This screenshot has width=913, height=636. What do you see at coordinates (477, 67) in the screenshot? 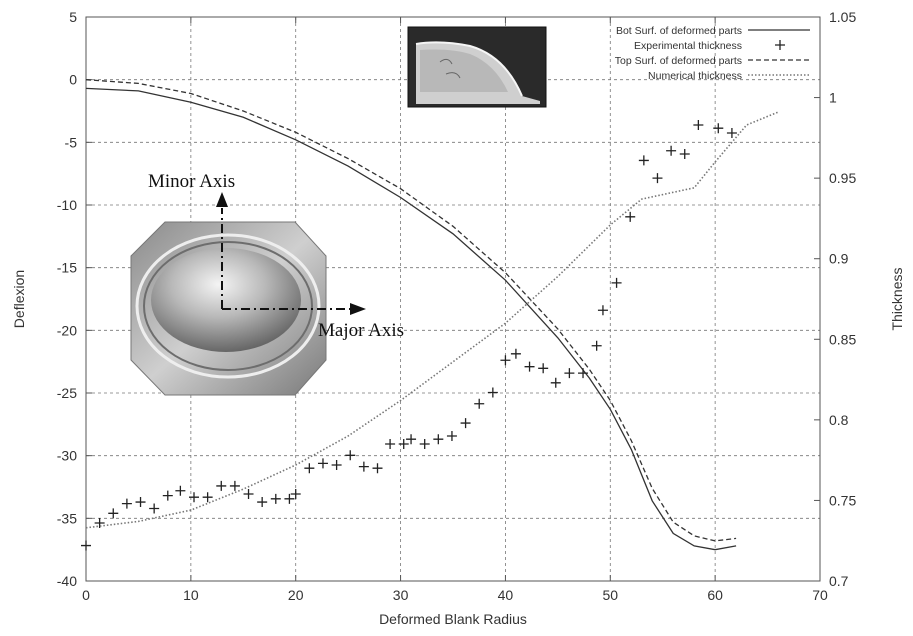
I see `inset-photo-side-view` at bounding box center [477, 67].